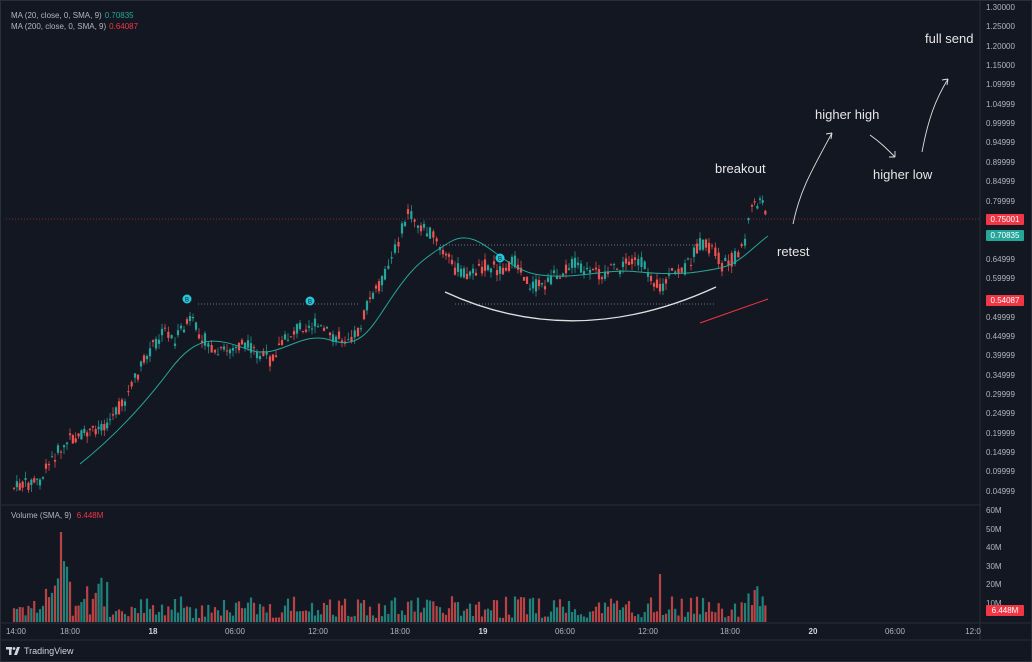 The width and height of the screenshot is (1032, 662). I want to click on annotation-full-send: full send, so click(949, 38).